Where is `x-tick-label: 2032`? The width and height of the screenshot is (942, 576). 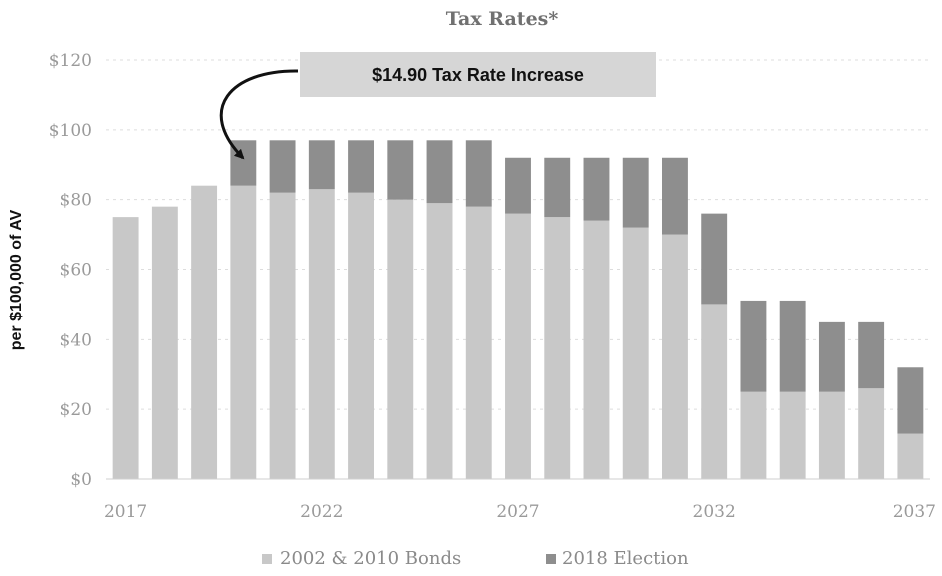
x-tick-label: 2032 is located at coordinates (714, 512).